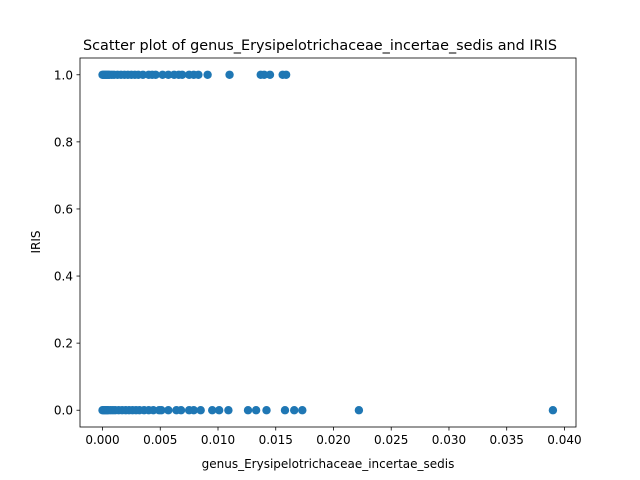 Image resolution: width=640 pixels, height=480 pixels. I want to click on x-tick-label: 0.000, so click(102, 440).